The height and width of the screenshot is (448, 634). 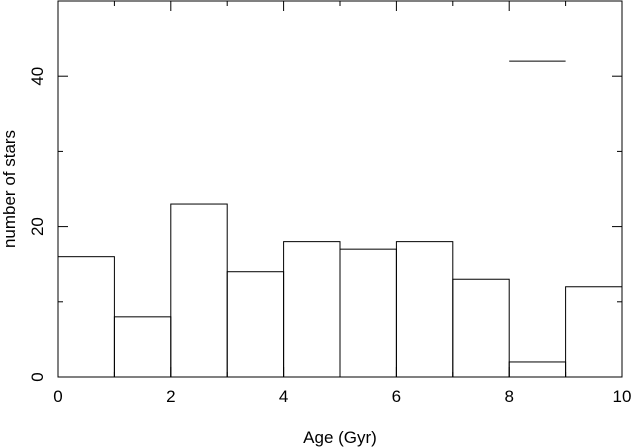 What do you see at coordinates (283, 396) in the screenshot?
I see `x-tick-label: 4` at bounding box center [283, 396].